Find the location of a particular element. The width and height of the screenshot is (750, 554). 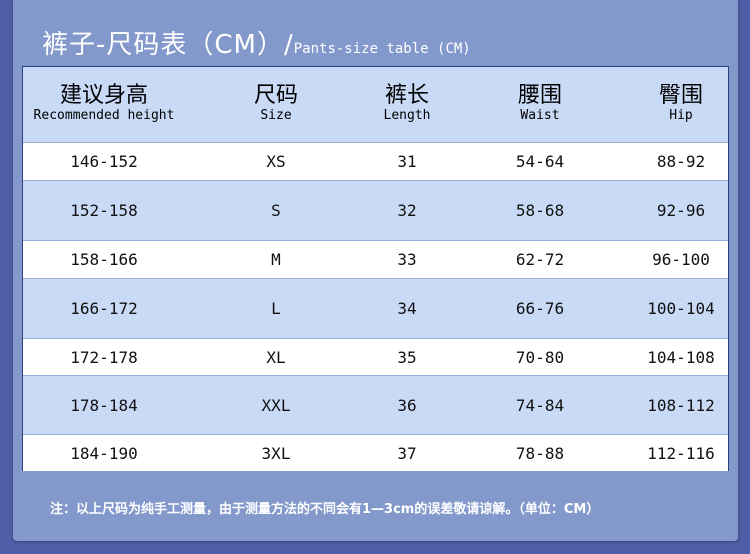

table-cell: 31 is located at coordinates (407, 161).